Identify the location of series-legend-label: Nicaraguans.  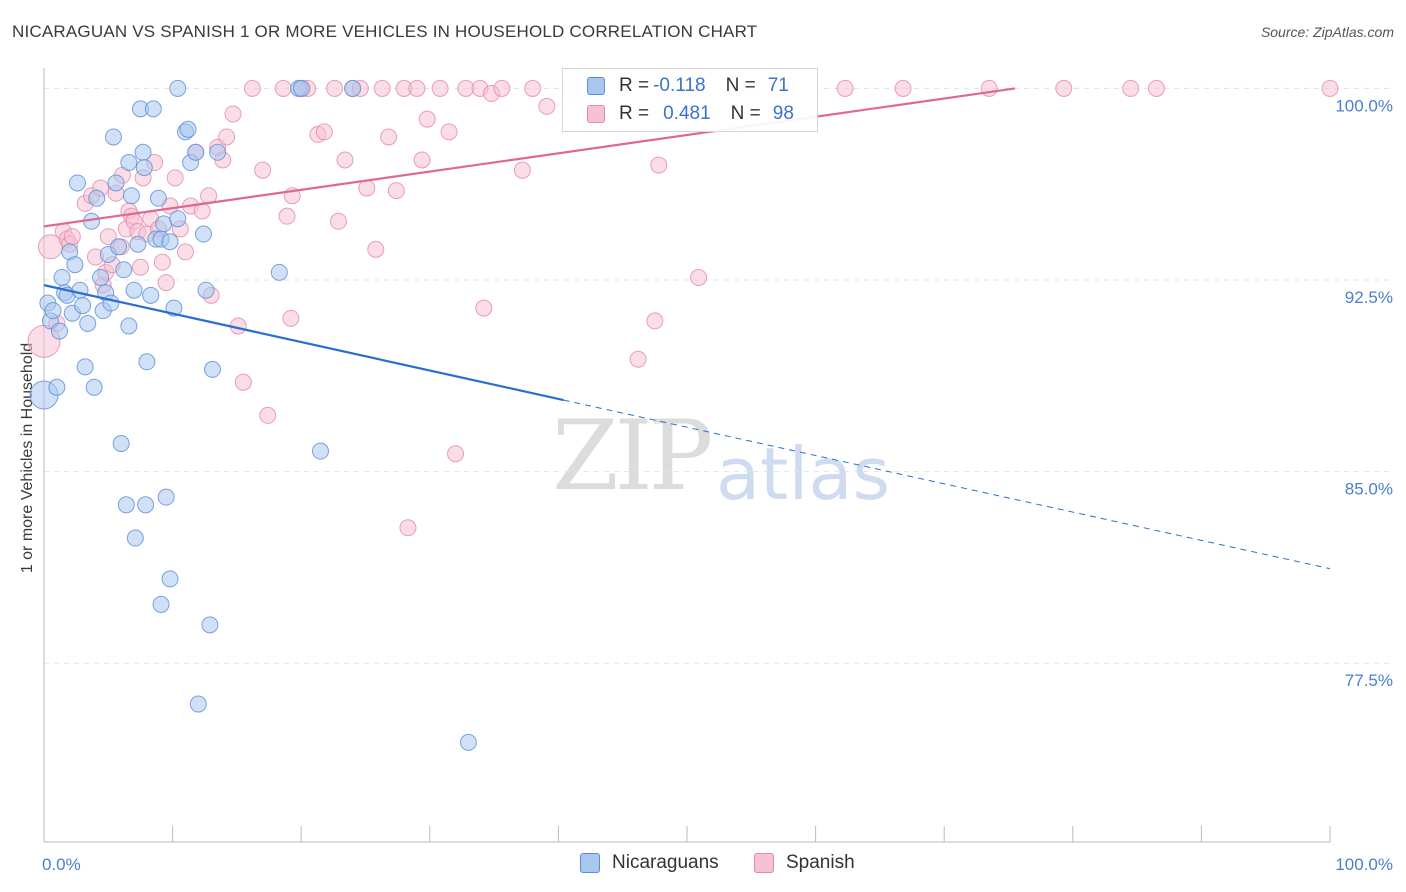
(665, 862).